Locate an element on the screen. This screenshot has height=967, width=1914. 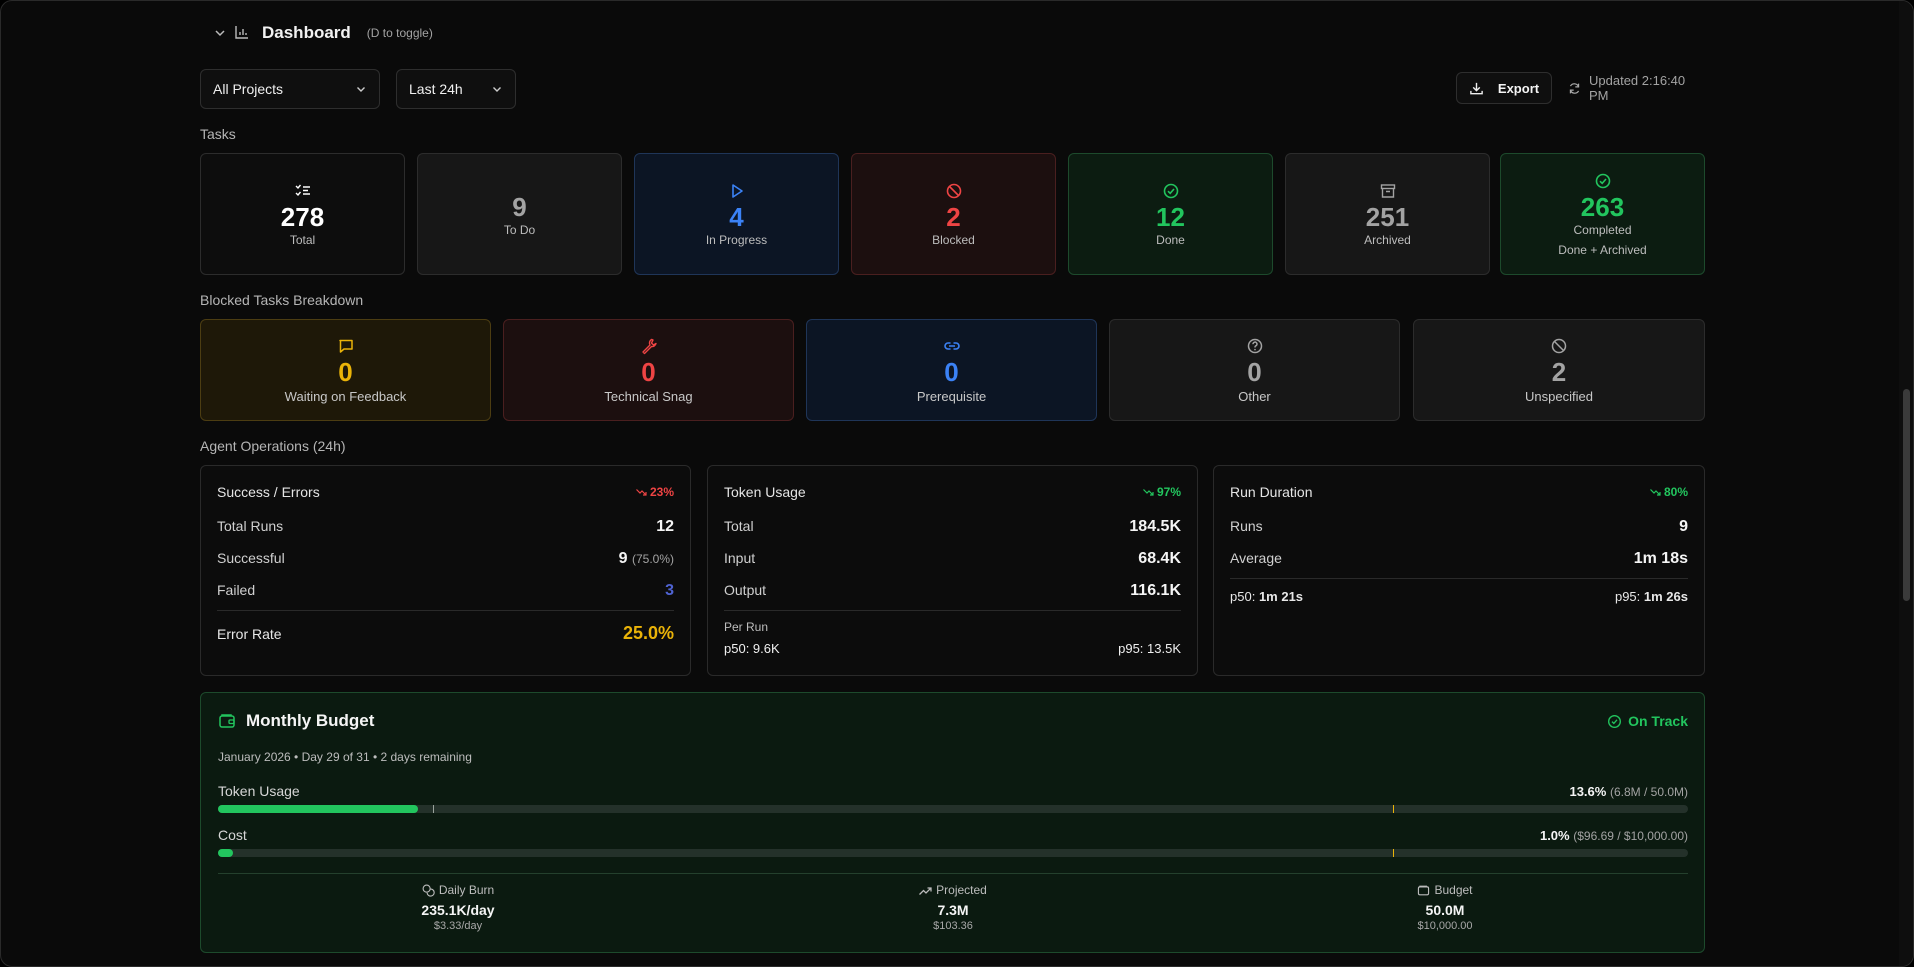
card-title: Token Usage is located at coordinates (765, 492).